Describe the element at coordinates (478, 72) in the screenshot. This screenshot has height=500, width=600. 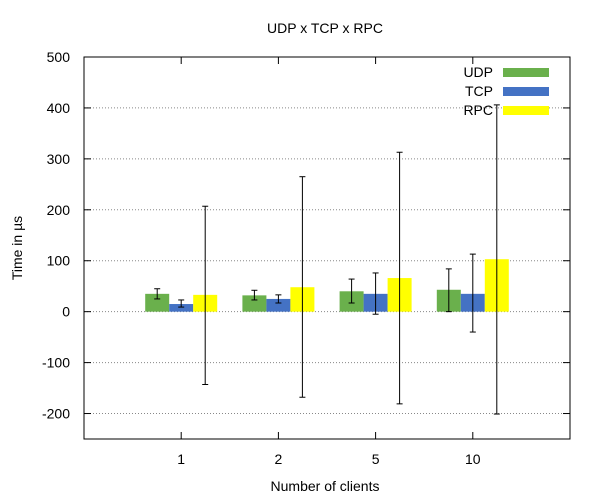
I see `legend-label-udp: UDP` at that location.